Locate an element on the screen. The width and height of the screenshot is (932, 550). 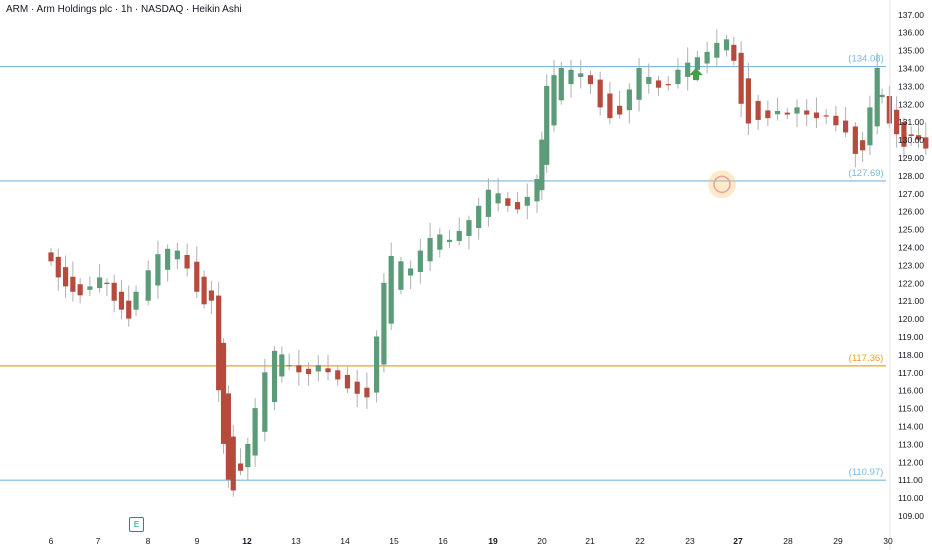
y-tick-label: 115.00 is located at coordinates (911, 409).